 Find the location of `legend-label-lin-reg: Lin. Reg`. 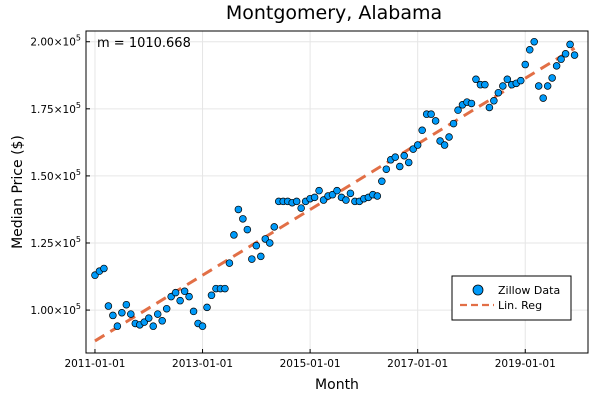

legend-label-lin-reg: Lin. Reg is located at coordinates (520, 305).